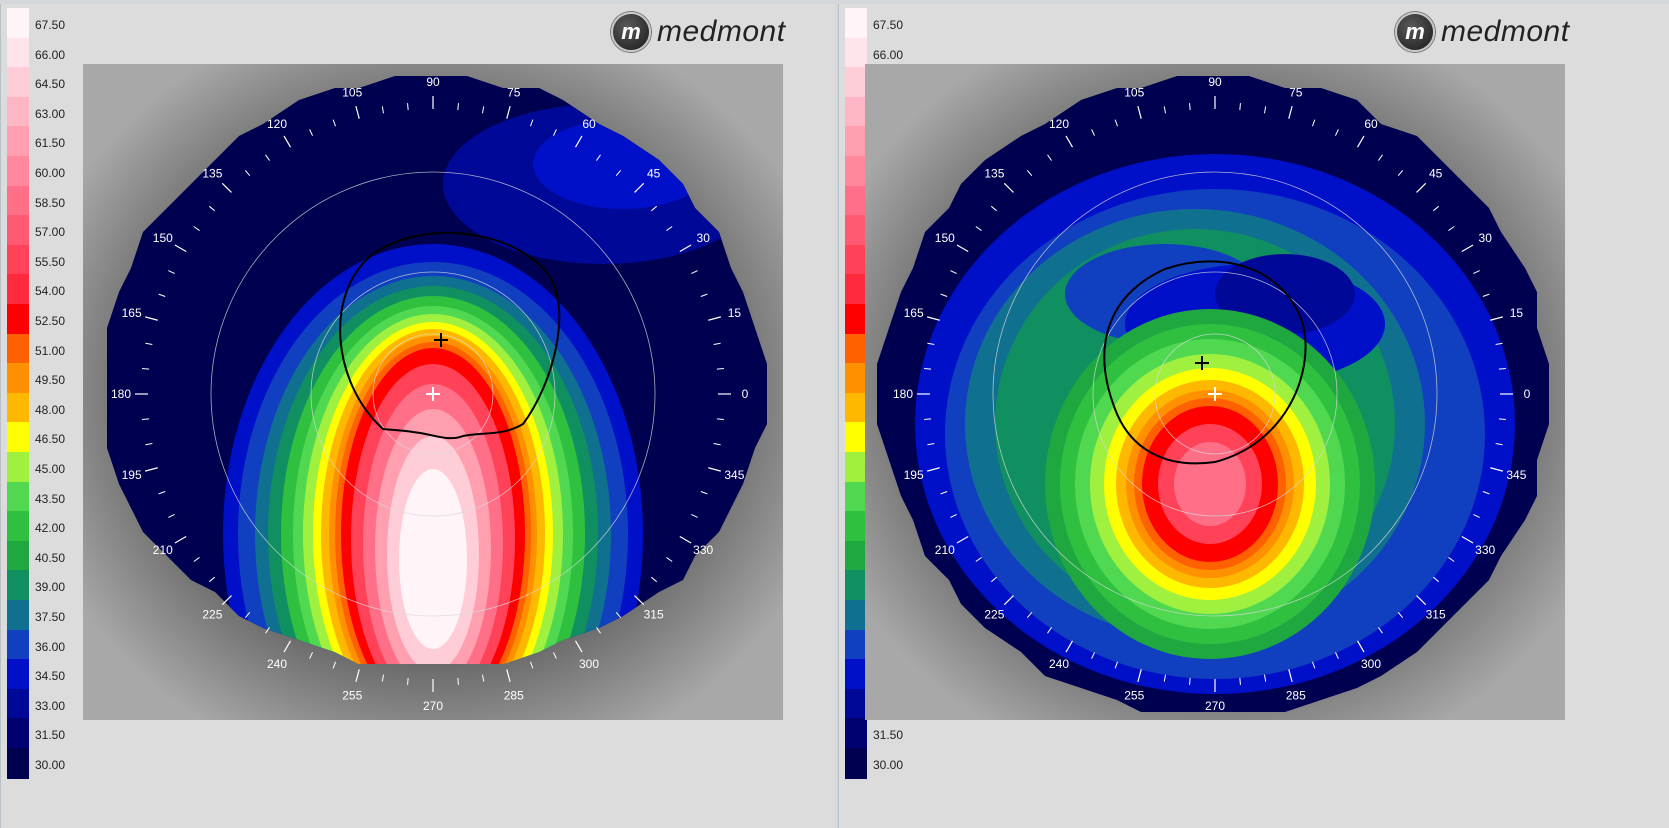 This screenshot has width=1669, height=828. I want to click on scale-label: 37.50, so click(50, 617).